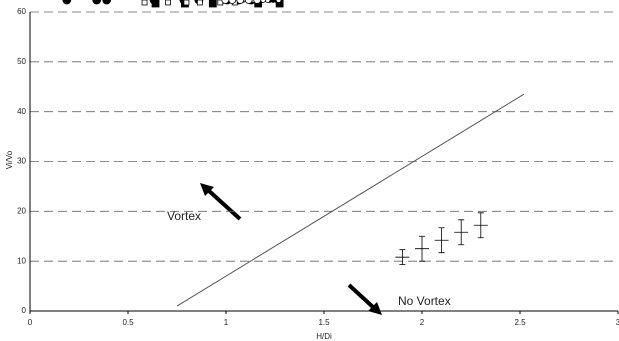 The width and height of the screenshot is (619, 341). What do you see at coordinates (21, 210) in the screenshot?
I see `y-tick-label: 20` at bounding box center [21, 210].